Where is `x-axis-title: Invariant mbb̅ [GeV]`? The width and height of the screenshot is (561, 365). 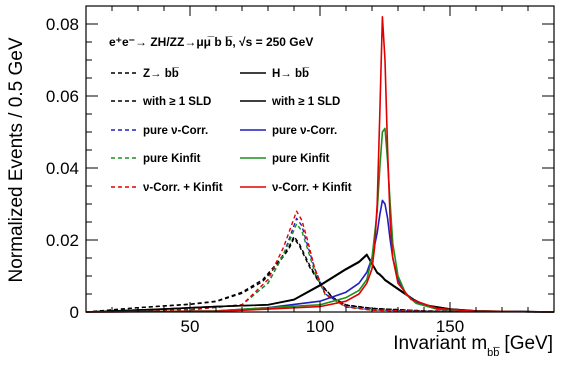
x-axis-title: Invariant mbb̅ [GeV] is located at coordinates (473, 346).